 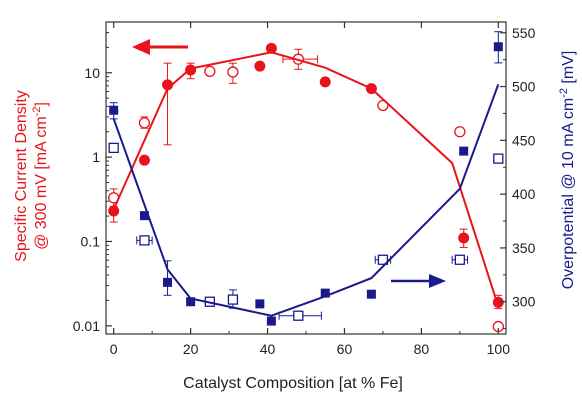 I want to click on left-axis-title: Specific Current Density, so click(x=21, y=176).